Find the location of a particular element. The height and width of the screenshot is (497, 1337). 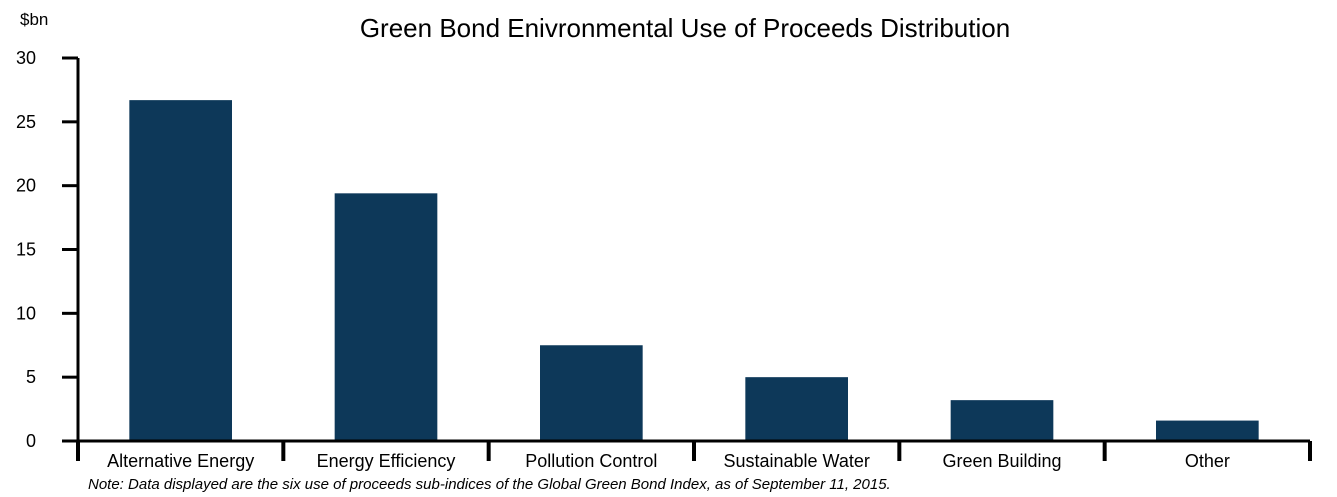

x-category-label: Pollution Control is located at coordinates (591, 461).